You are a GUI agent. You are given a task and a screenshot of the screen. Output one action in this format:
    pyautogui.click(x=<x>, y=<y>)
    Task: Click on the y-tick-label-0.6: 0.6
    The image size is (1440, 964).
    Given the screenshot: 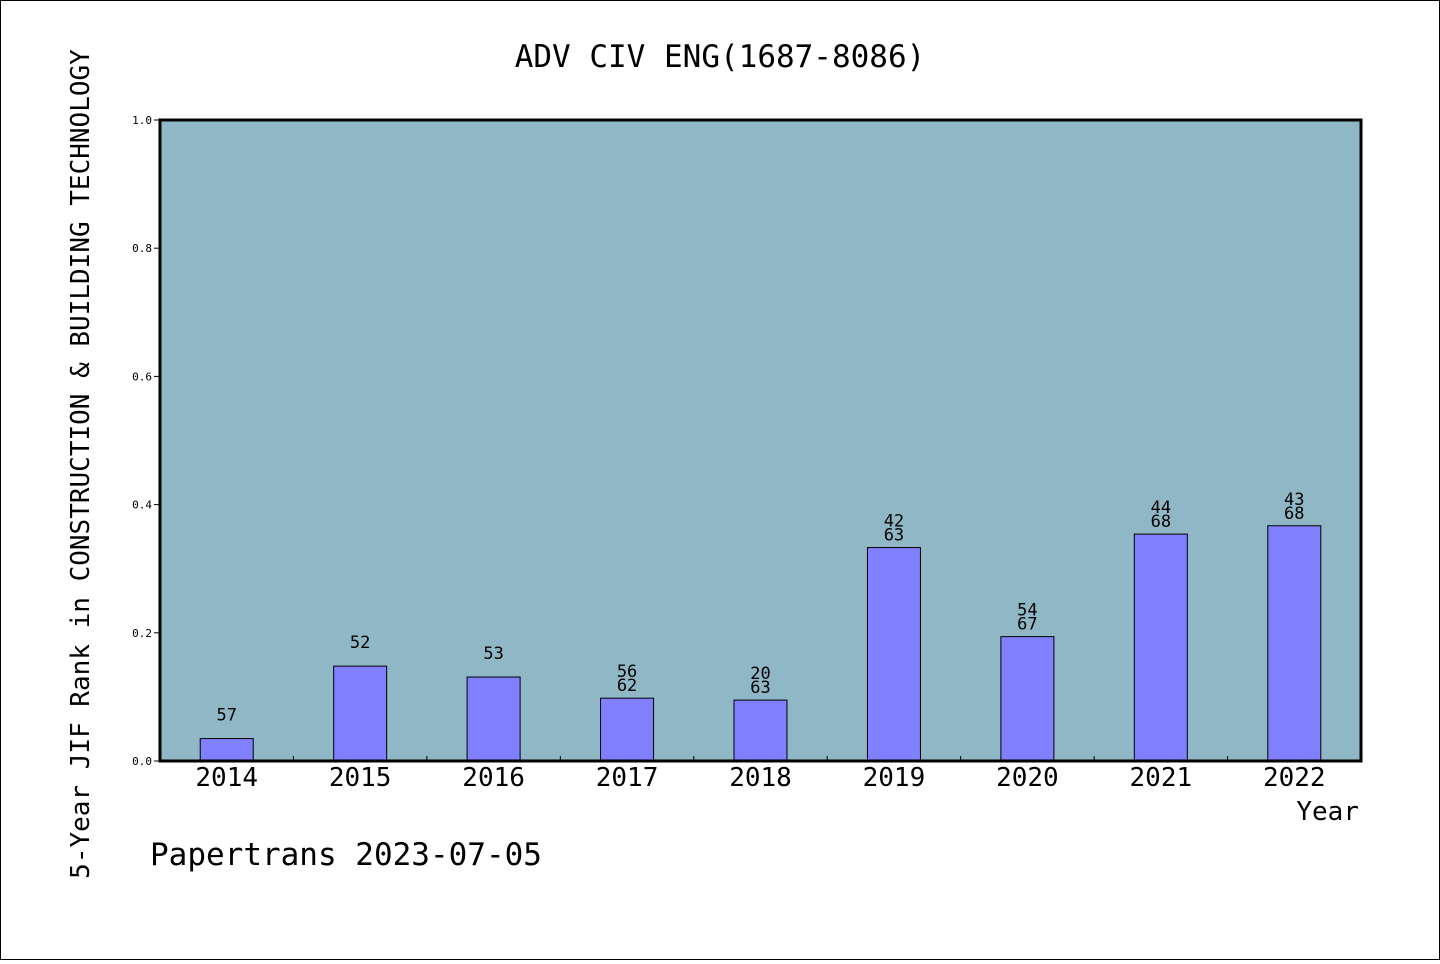 What is the action you would take?
    pyautogui.click(x=142, y=376)
    